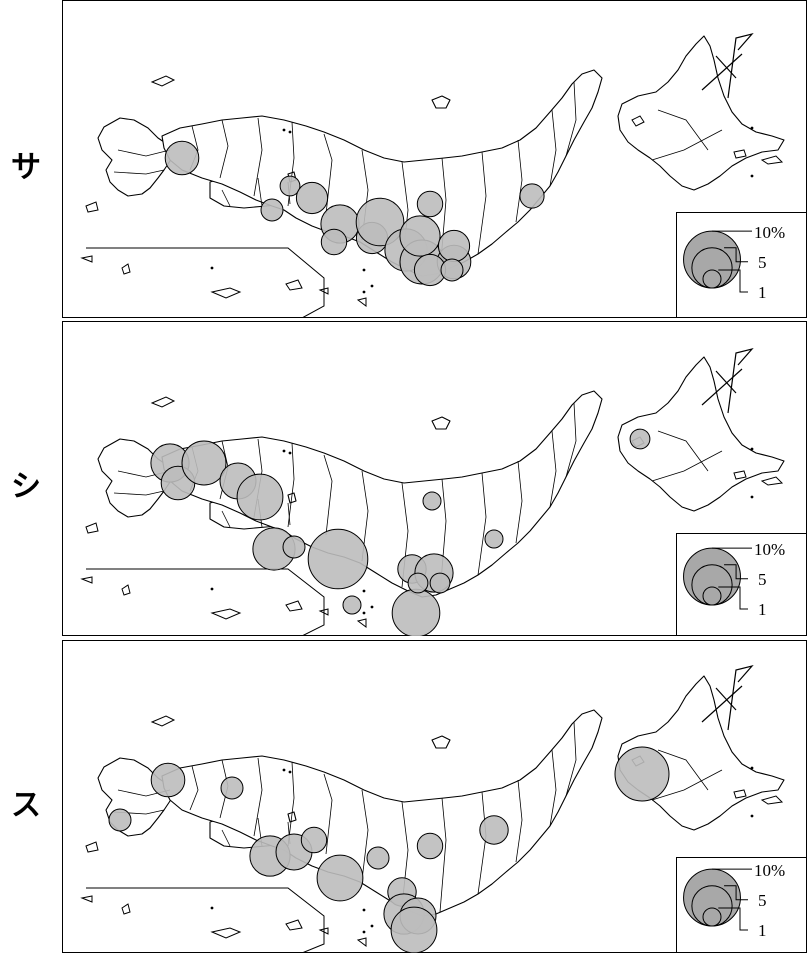  I want to click on symbol-circle-kinki, so click(294, 547).